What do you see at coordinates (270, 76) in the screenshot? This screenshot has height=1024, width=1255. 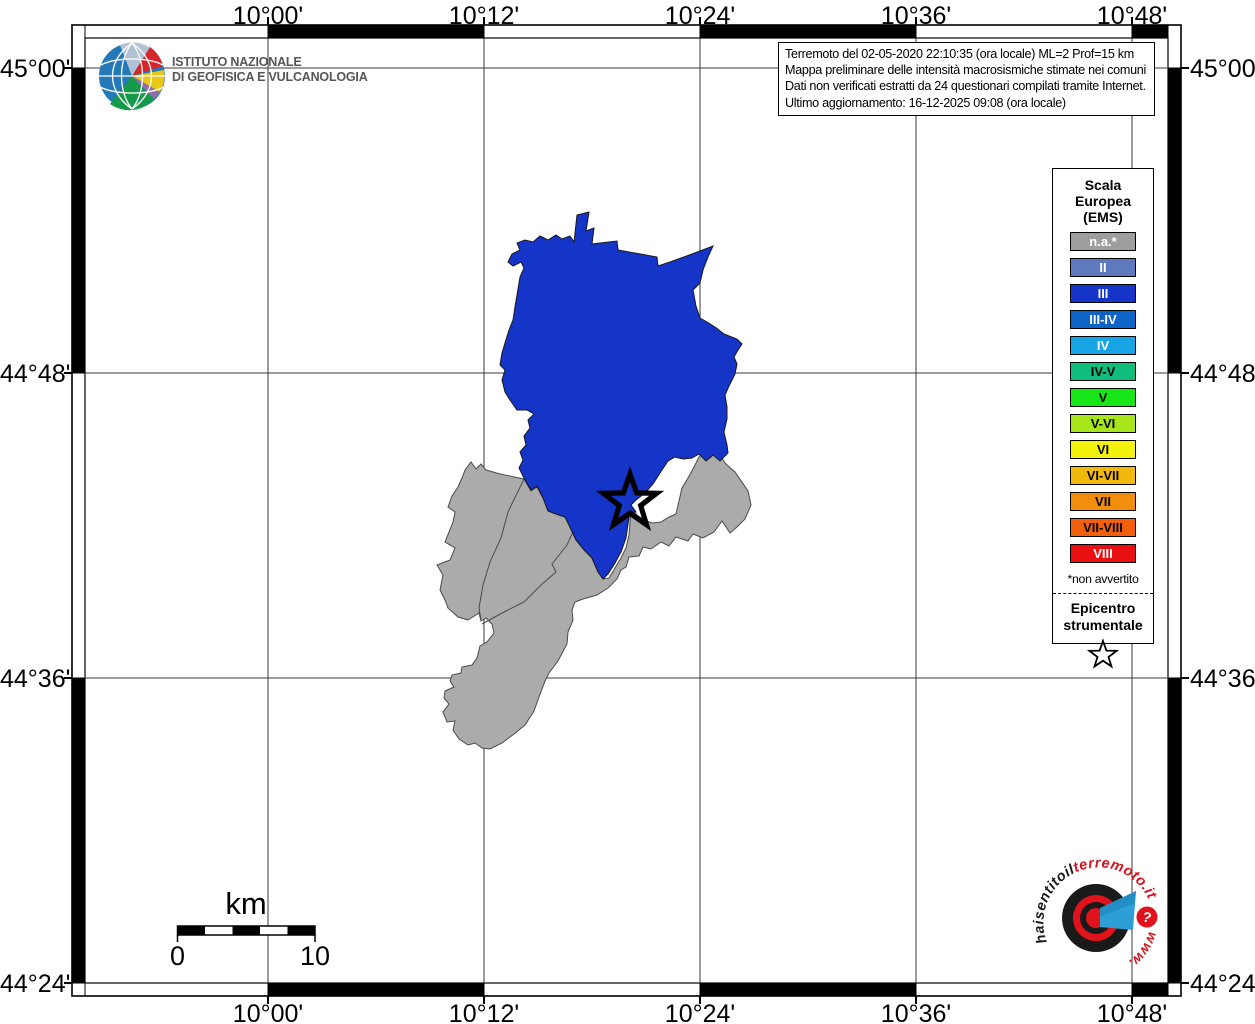 I see `ingv-logo-line2: DI GEOFISICA E VULCANOLOGIA` at bounding box center [270, 76].